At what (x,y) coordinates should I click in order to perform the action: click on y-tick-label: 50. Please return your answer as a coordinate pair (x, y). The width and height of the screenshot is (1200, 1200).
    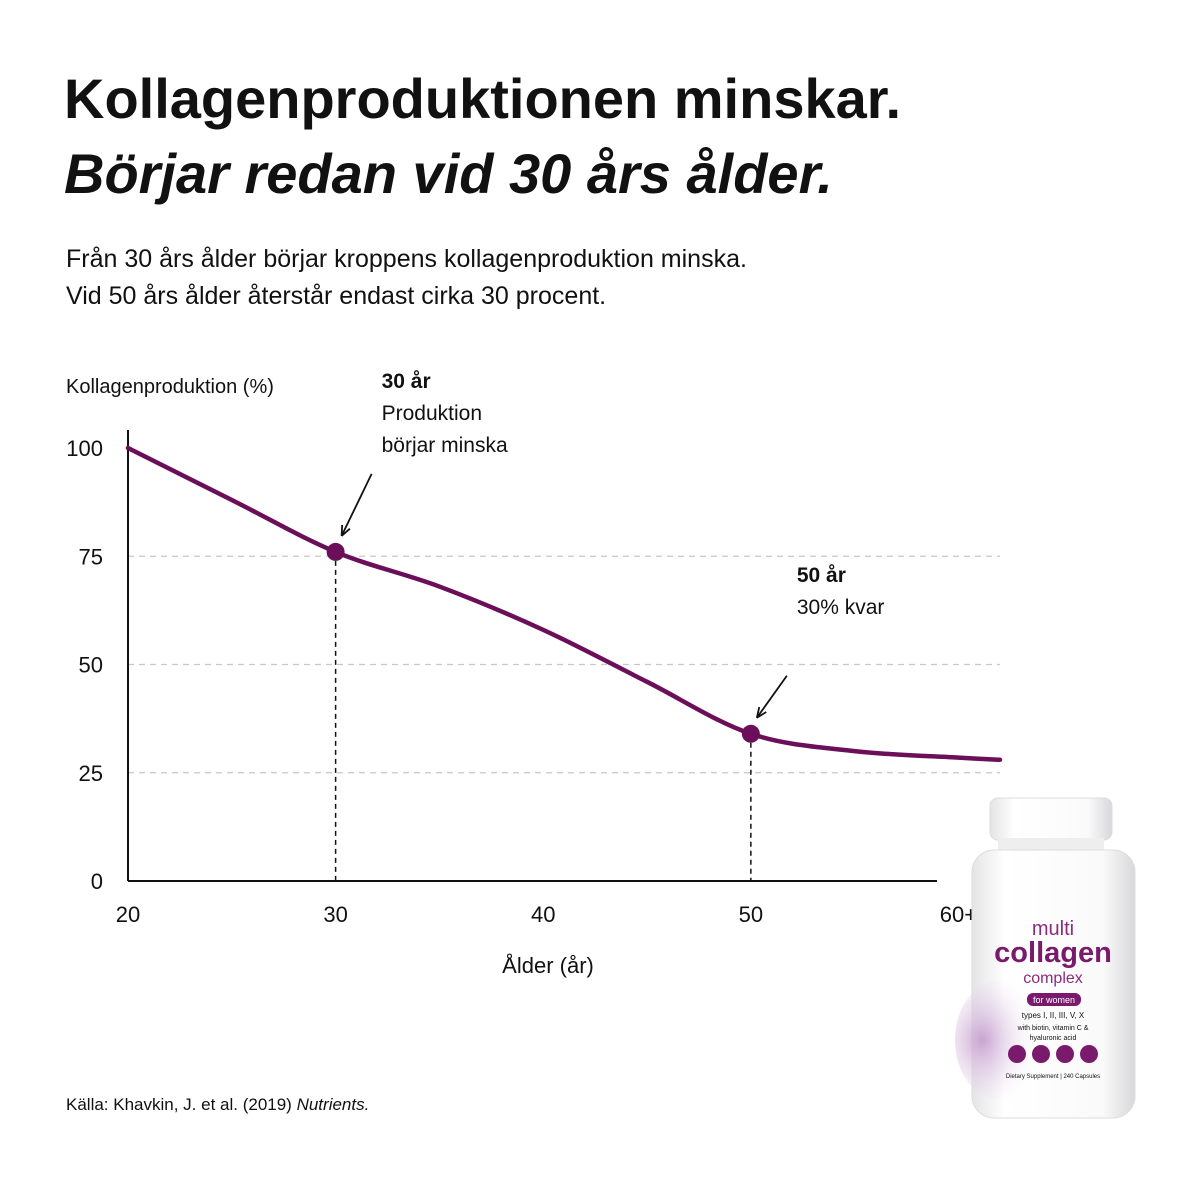
    Looking at the image, I should click on (91, 665).